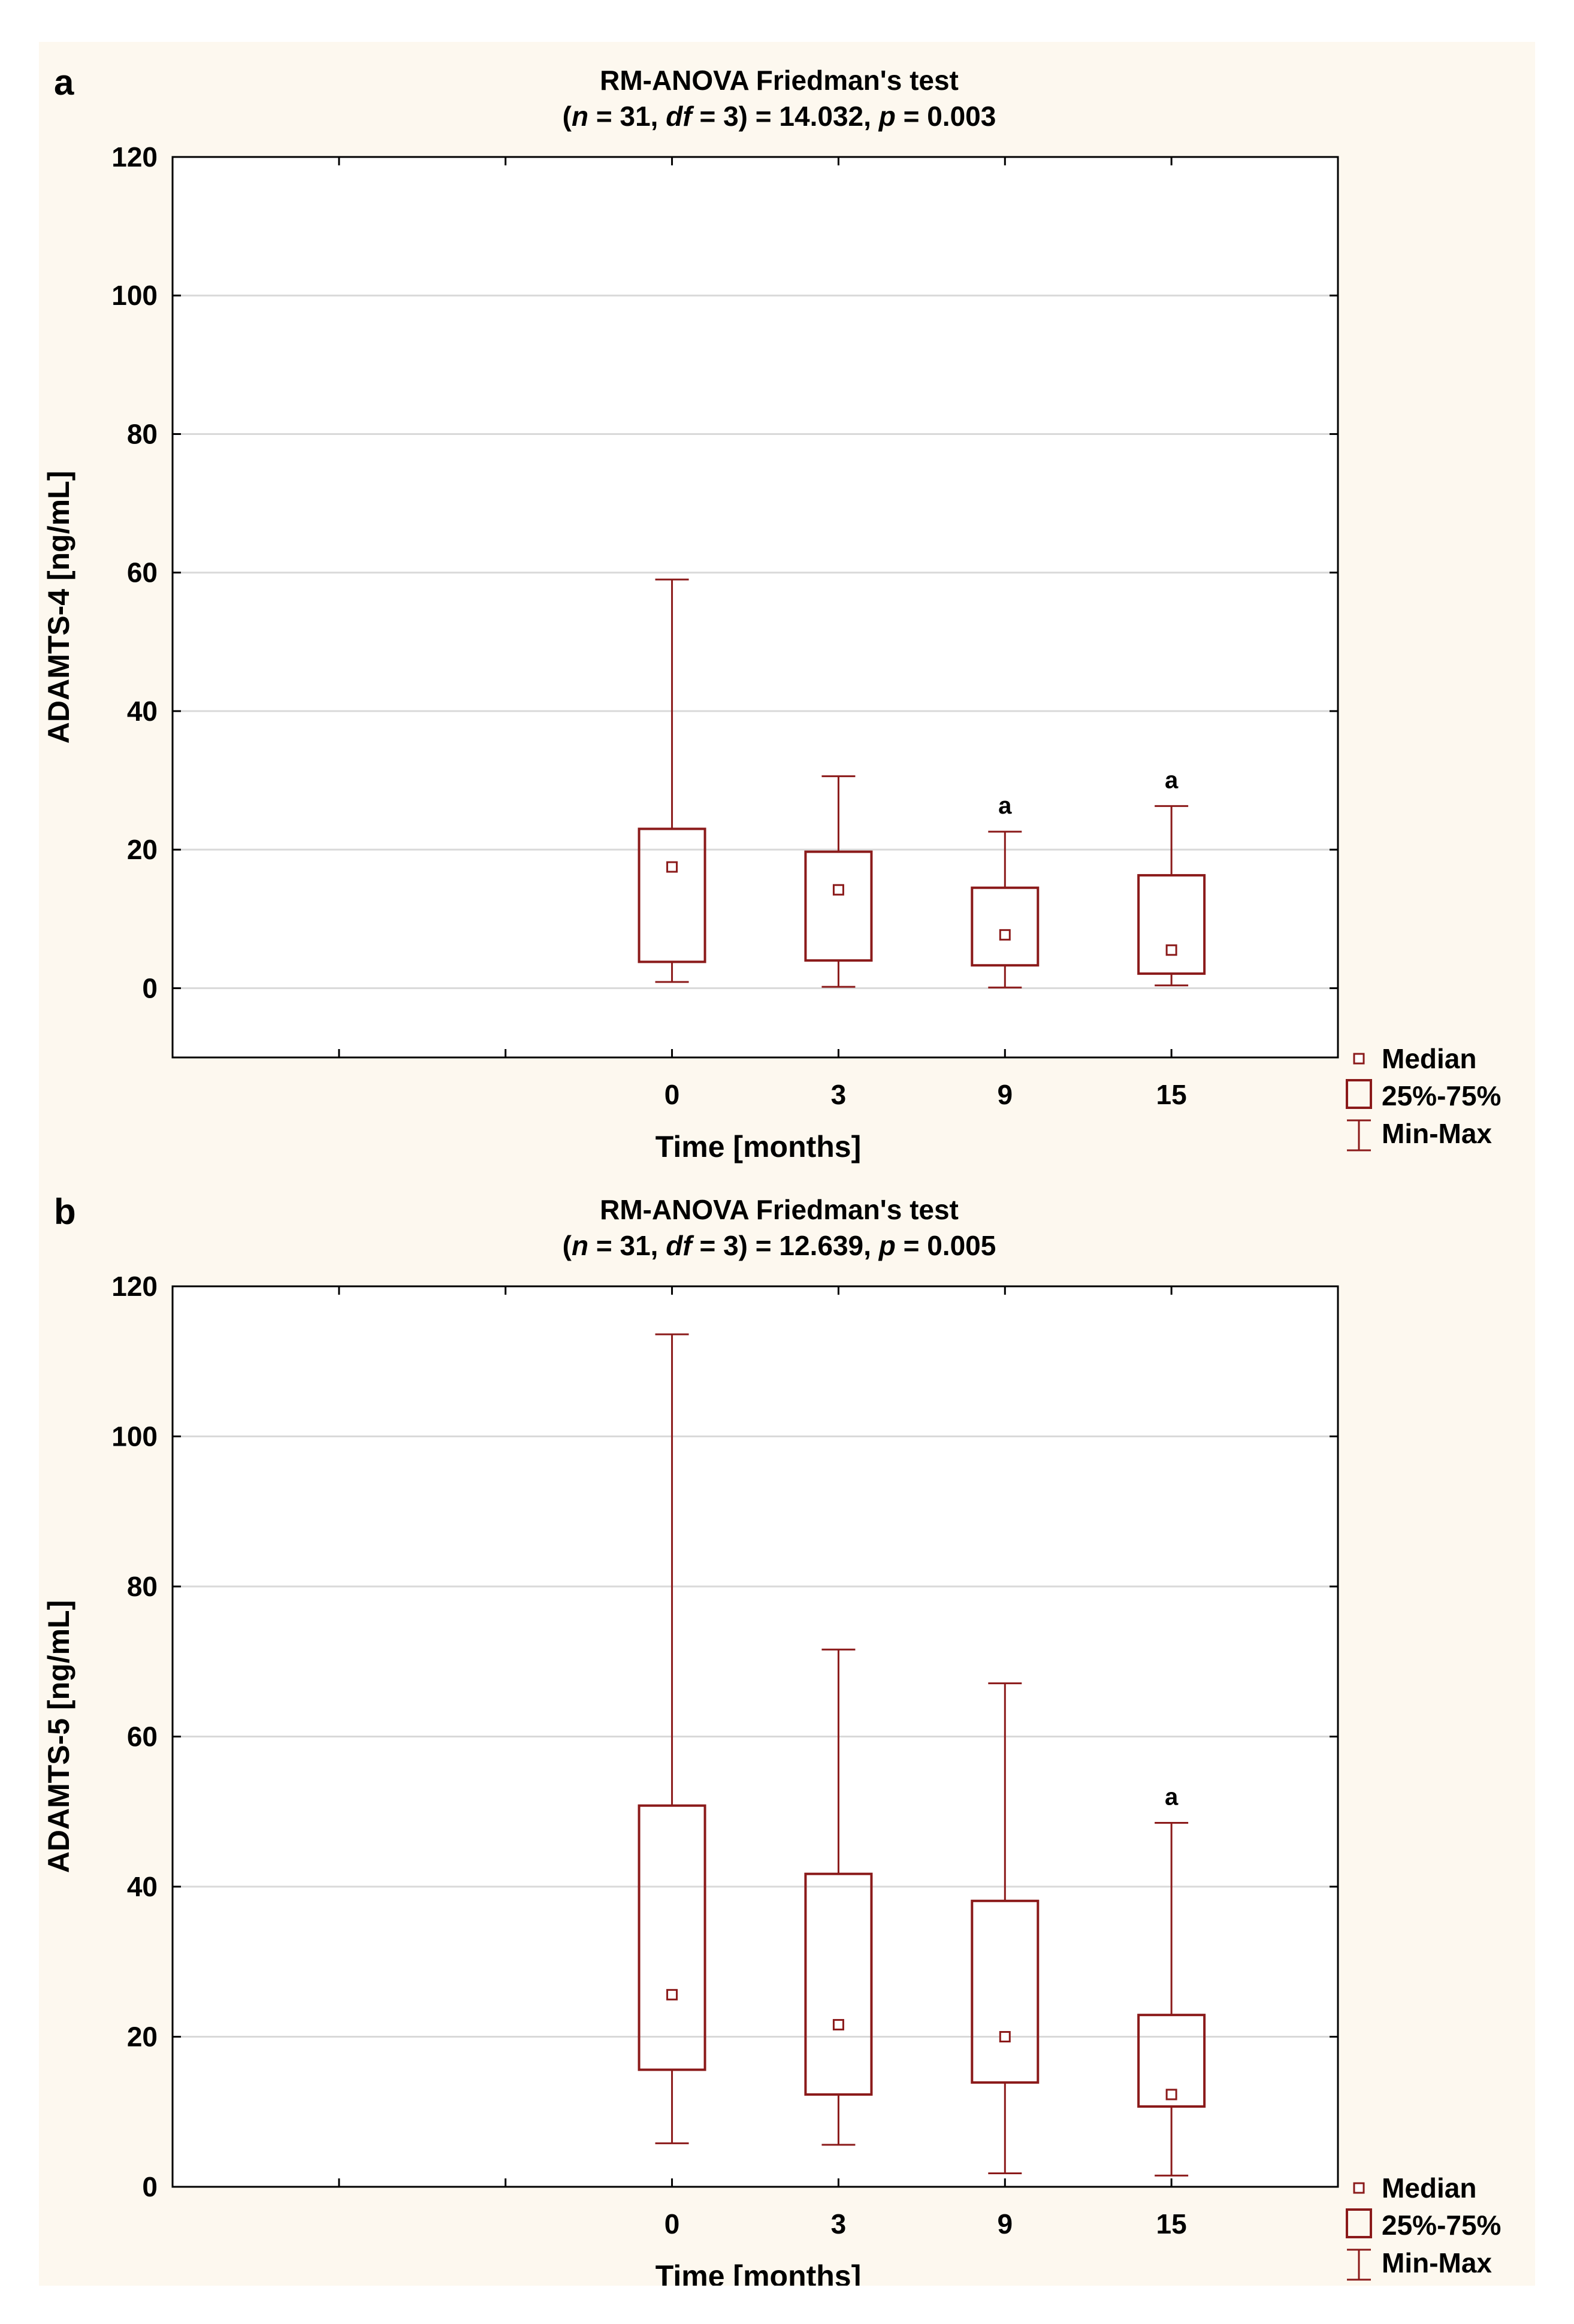 The width and height of the screenshot is (1574, 2324). What do you see at coordinates (946, 116) in the screenshot?
I see `subtitle-p-value: = 0.003` at bounding box center [946, 116].